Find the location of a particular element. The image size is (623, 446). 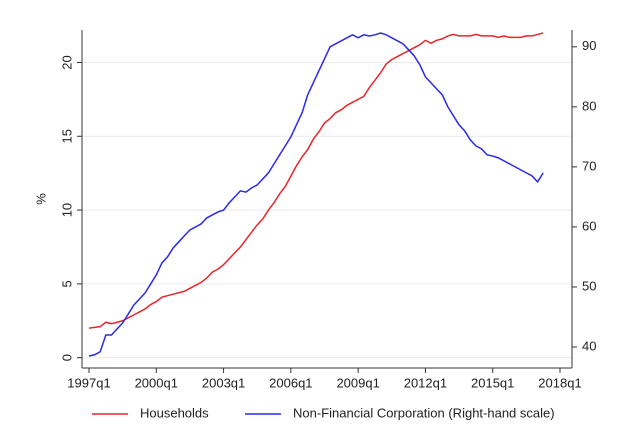

y-tick-label: 20 is located at coordinates (66, 62).